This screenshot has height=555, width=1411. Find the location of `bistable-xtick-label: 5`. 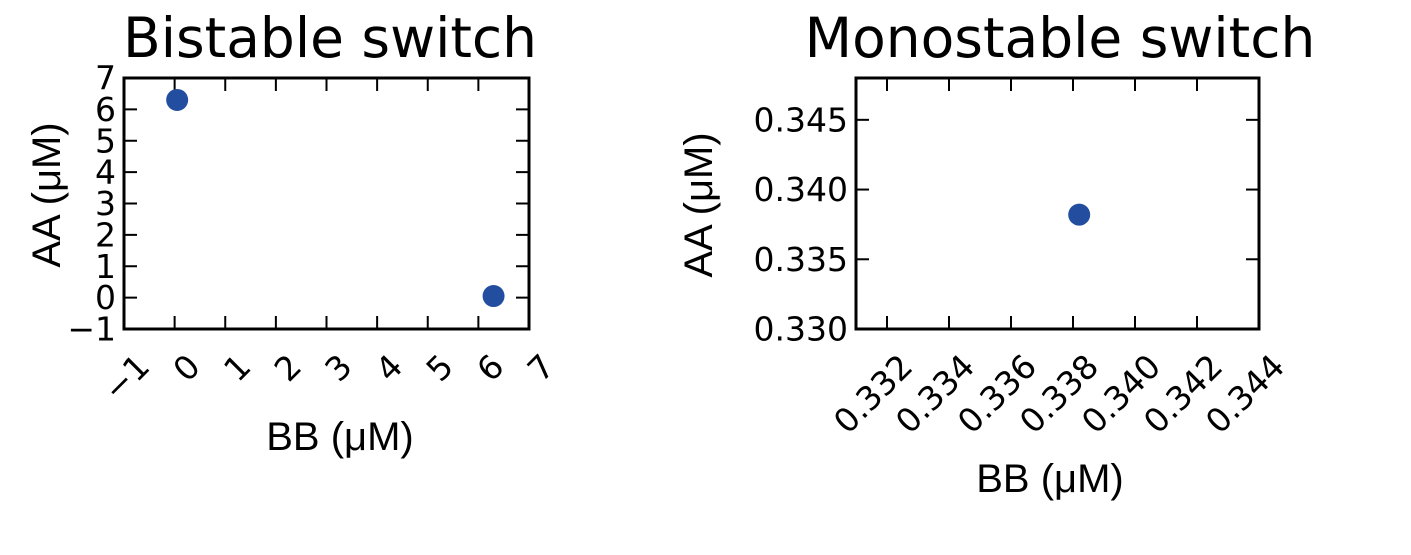

bistable-xtick-label: 5 is located at coordinates (440, 368).